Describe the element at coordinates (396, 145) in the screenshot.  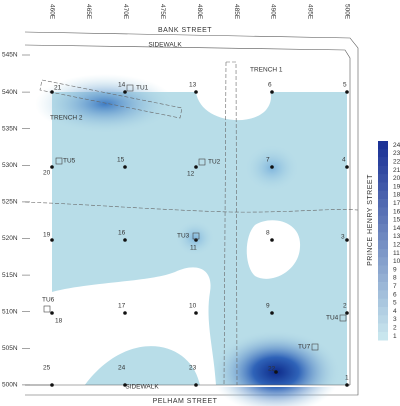
I see `legend-label: 24` at that location.